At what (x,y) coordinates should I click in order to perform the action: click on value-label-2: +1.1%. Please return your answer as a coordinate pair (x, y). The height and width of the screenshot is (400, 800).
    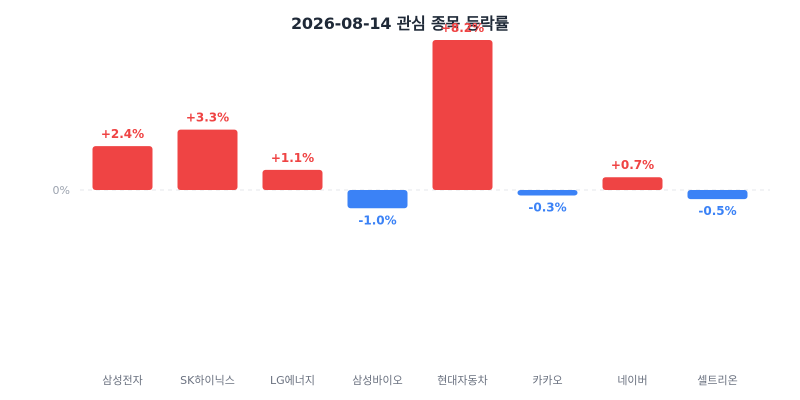
    Looking at the image, I should click on (292, 158).